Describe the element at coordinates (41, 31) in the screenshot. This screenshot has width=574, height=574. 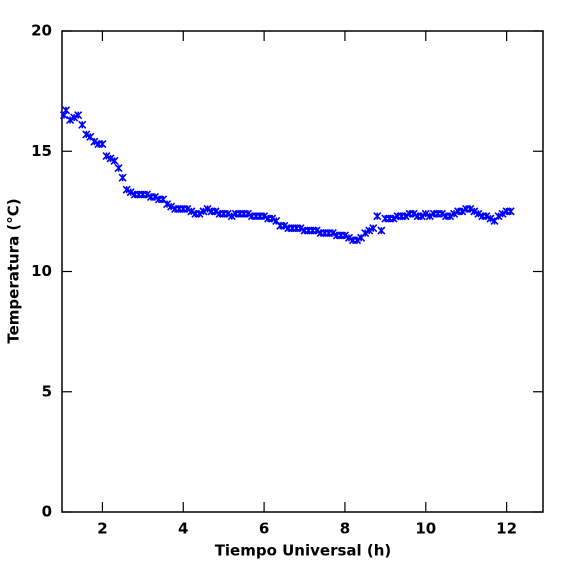
I see `y-tick-label: 20` at that location.